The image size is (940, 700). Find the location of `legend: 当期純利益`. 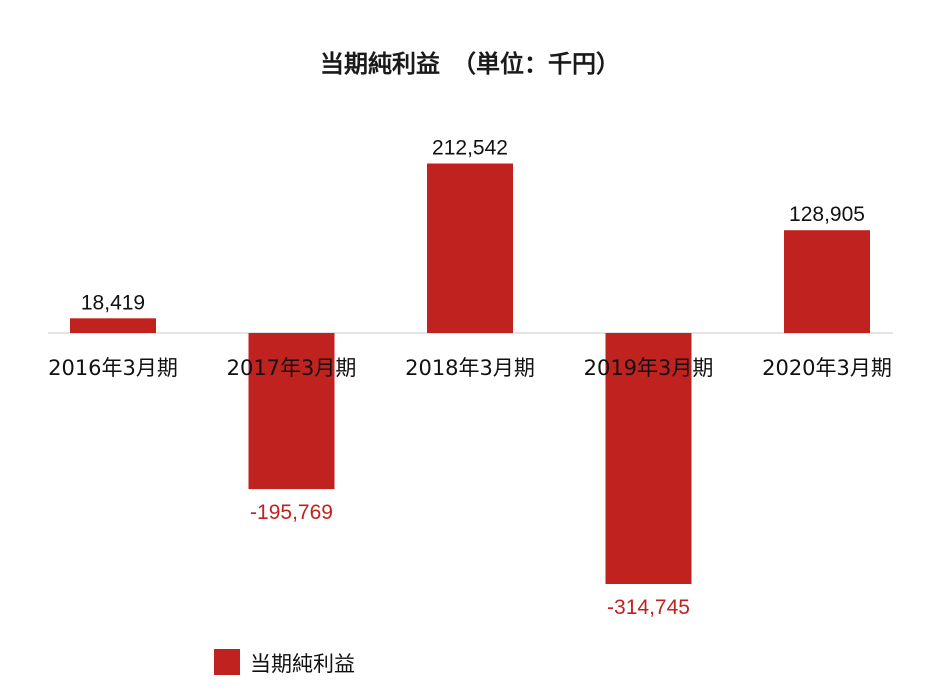

legend: 当期純利益 is located at coordinates (284, 662).